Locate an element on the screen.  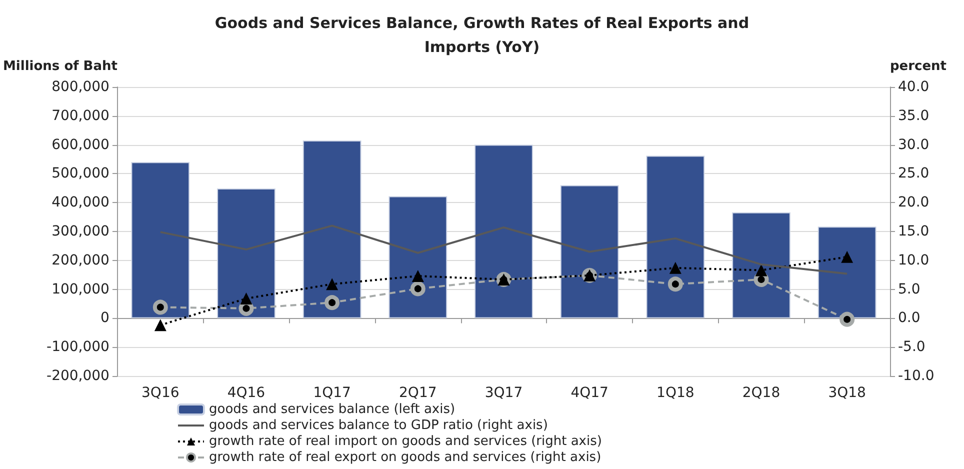
y-tick-label: 300,000 is located at coordinates (81, 232).